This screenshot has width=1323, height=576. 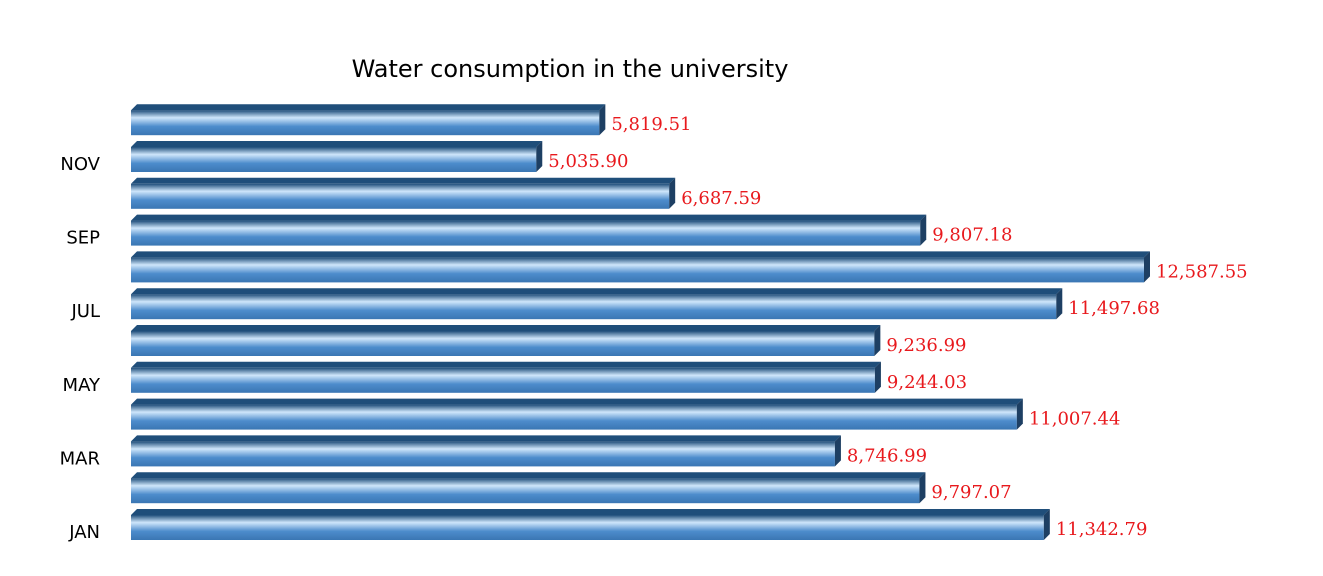 I want to click on bar-mar, so click(x=483, y=454).